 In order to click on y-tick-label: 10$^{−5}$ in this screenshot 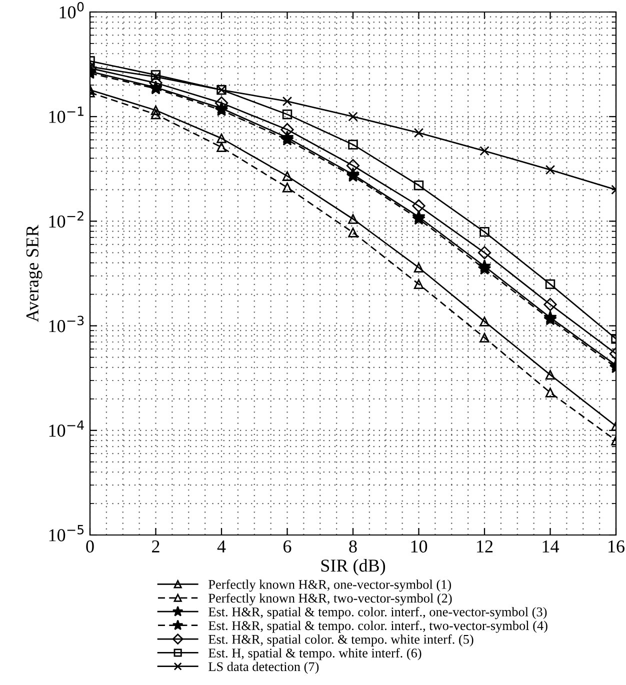, I will do `click(66, 533)`.